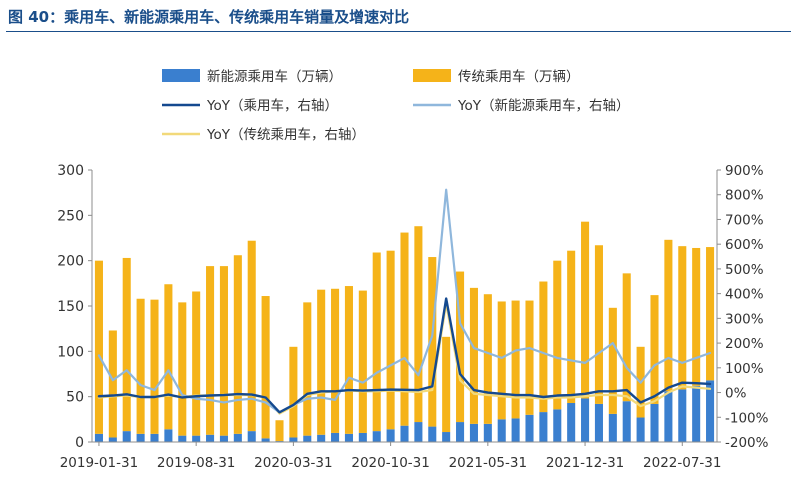  What do you see at coordinates (390, 463) in the screenshot?
I see `x-tick-label: 2020-10-31` at bounding box center [390, 463].